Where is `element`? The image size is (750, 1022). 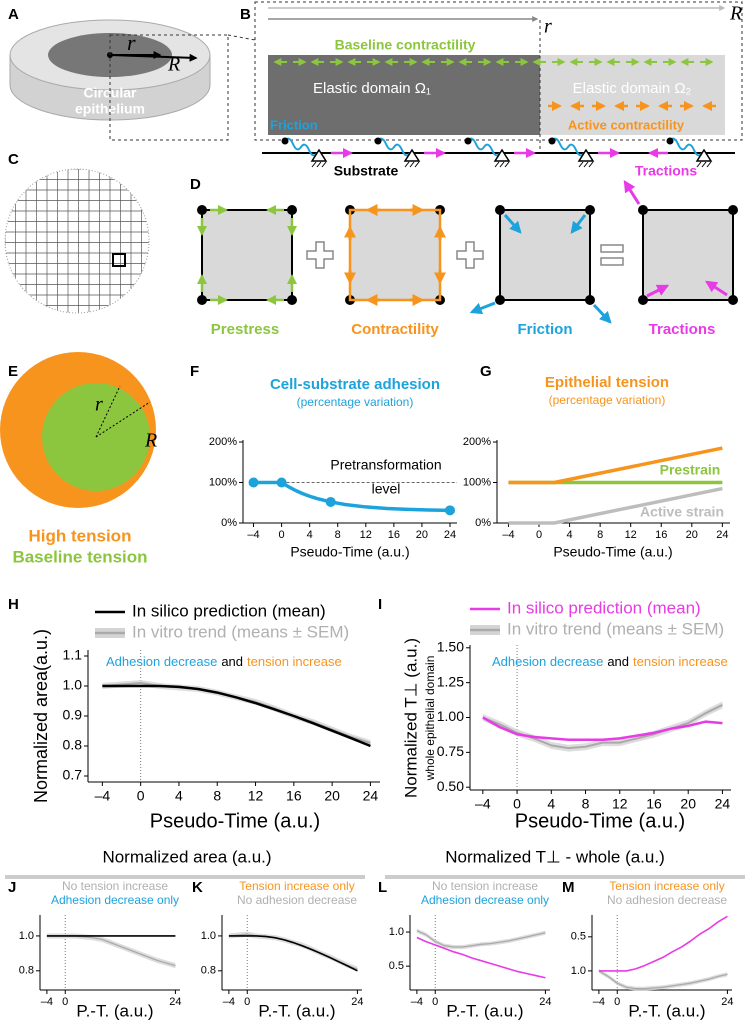 element is located at coordinates (247, 255).